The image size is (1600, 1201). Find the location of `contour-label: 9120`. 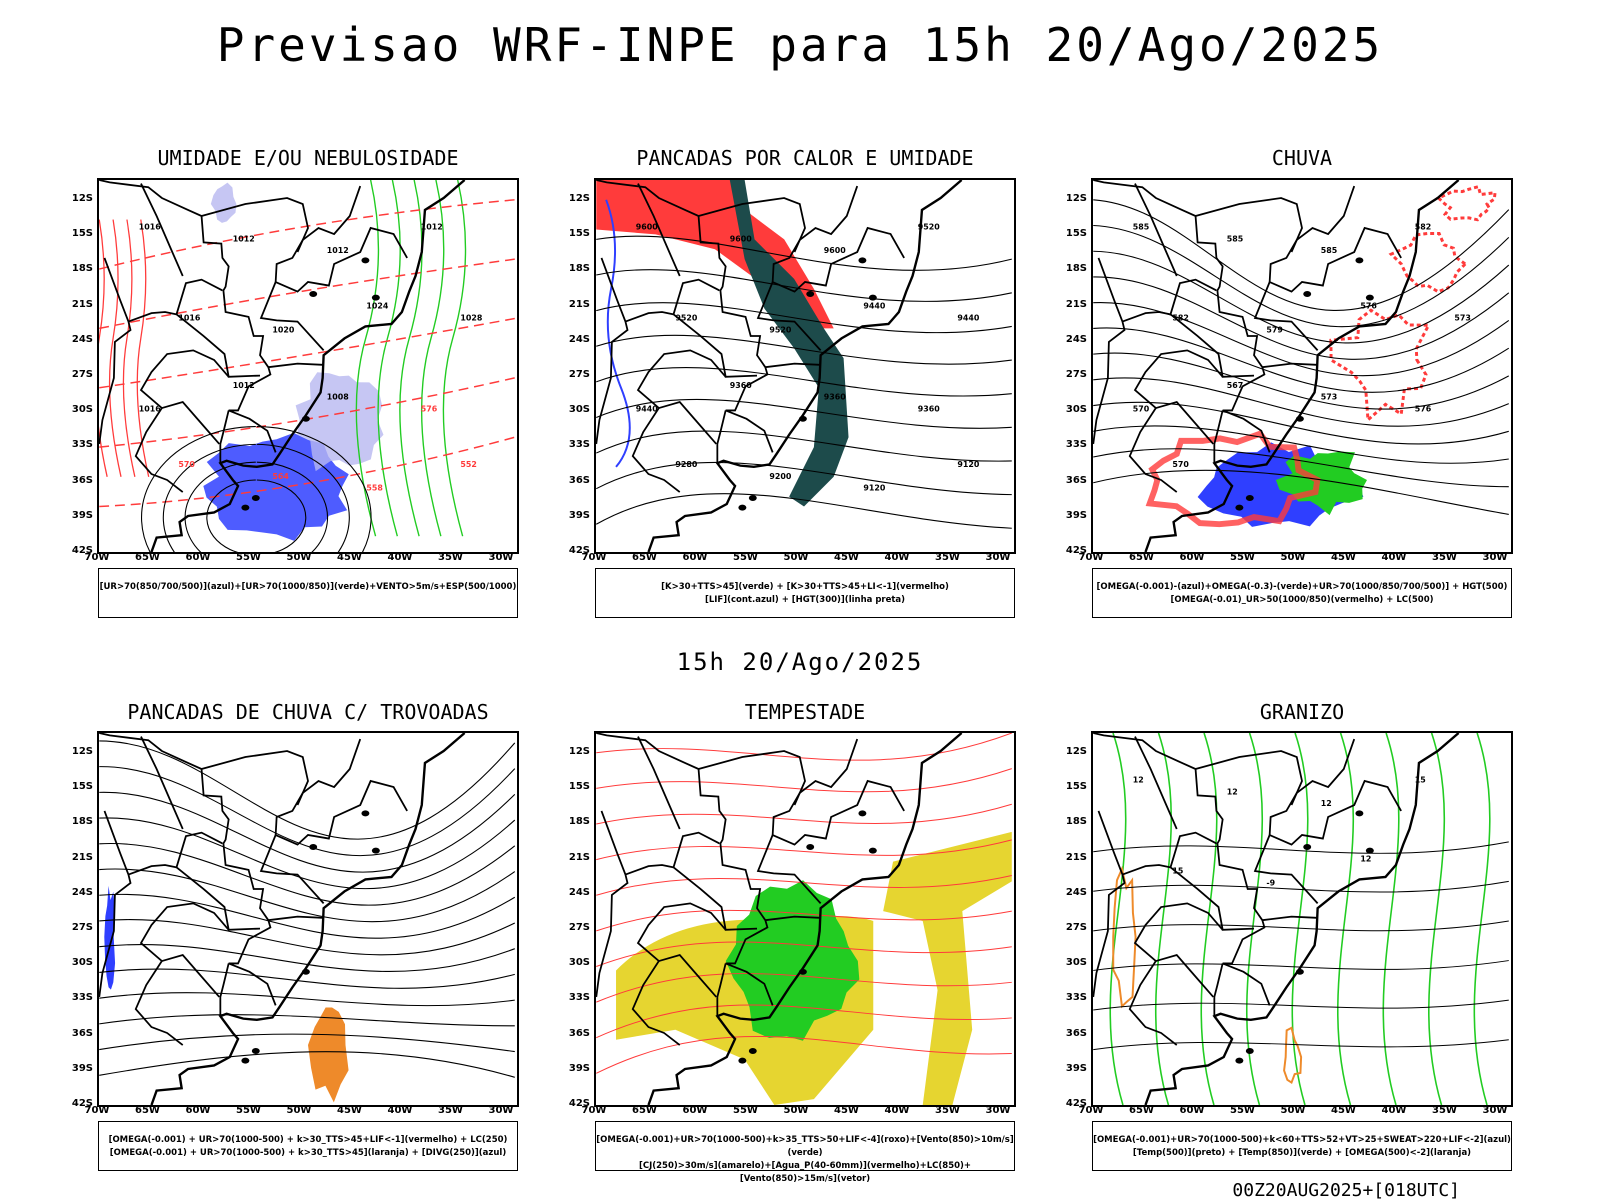

contour-label: 9120 is located at coordinates (968, 464).